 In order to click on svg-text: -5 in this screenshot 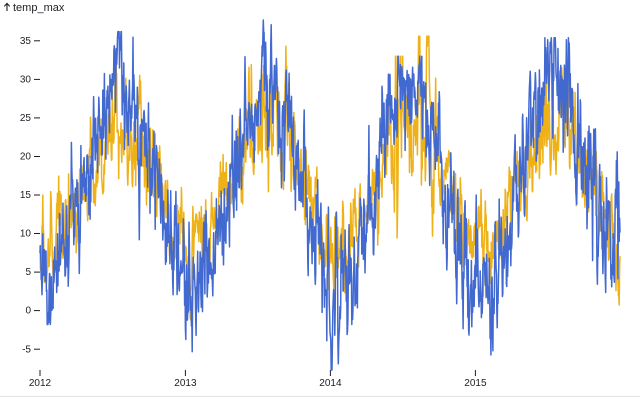, I will do `click(26, 349)`.